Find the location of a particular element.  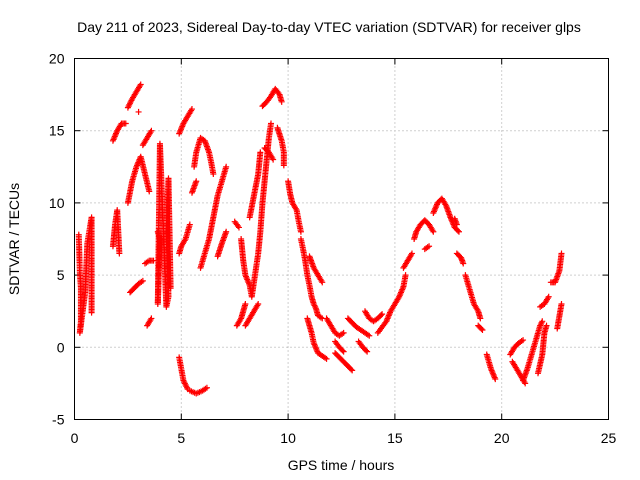

y-tick-label: 0 is located at coordinates (61, 347).